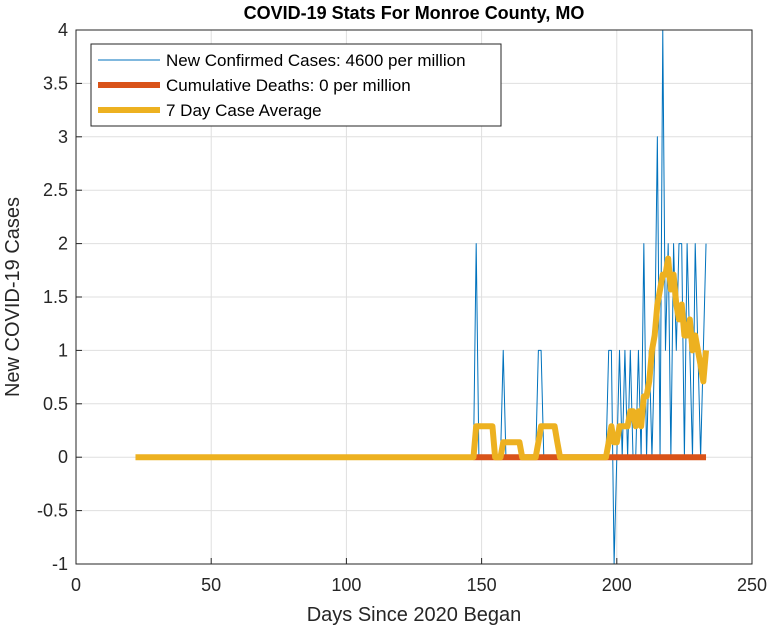  Describe the element at coordinates (55, 83) in the screenshot. I see `y-tick-label: 3.5` at that location.